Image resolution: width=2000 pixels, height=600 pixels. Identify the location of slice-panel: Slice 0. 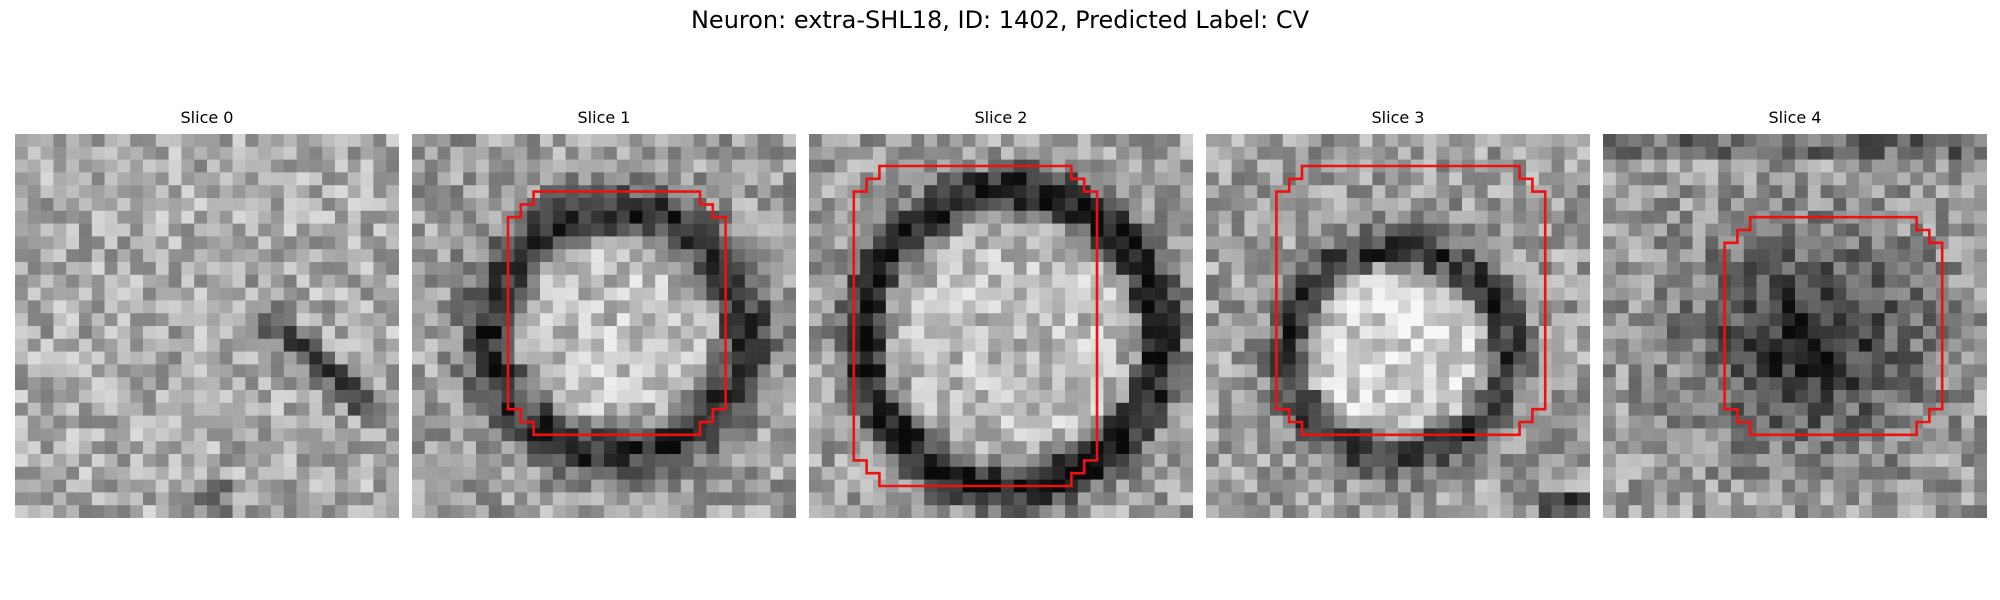
(207, 313).